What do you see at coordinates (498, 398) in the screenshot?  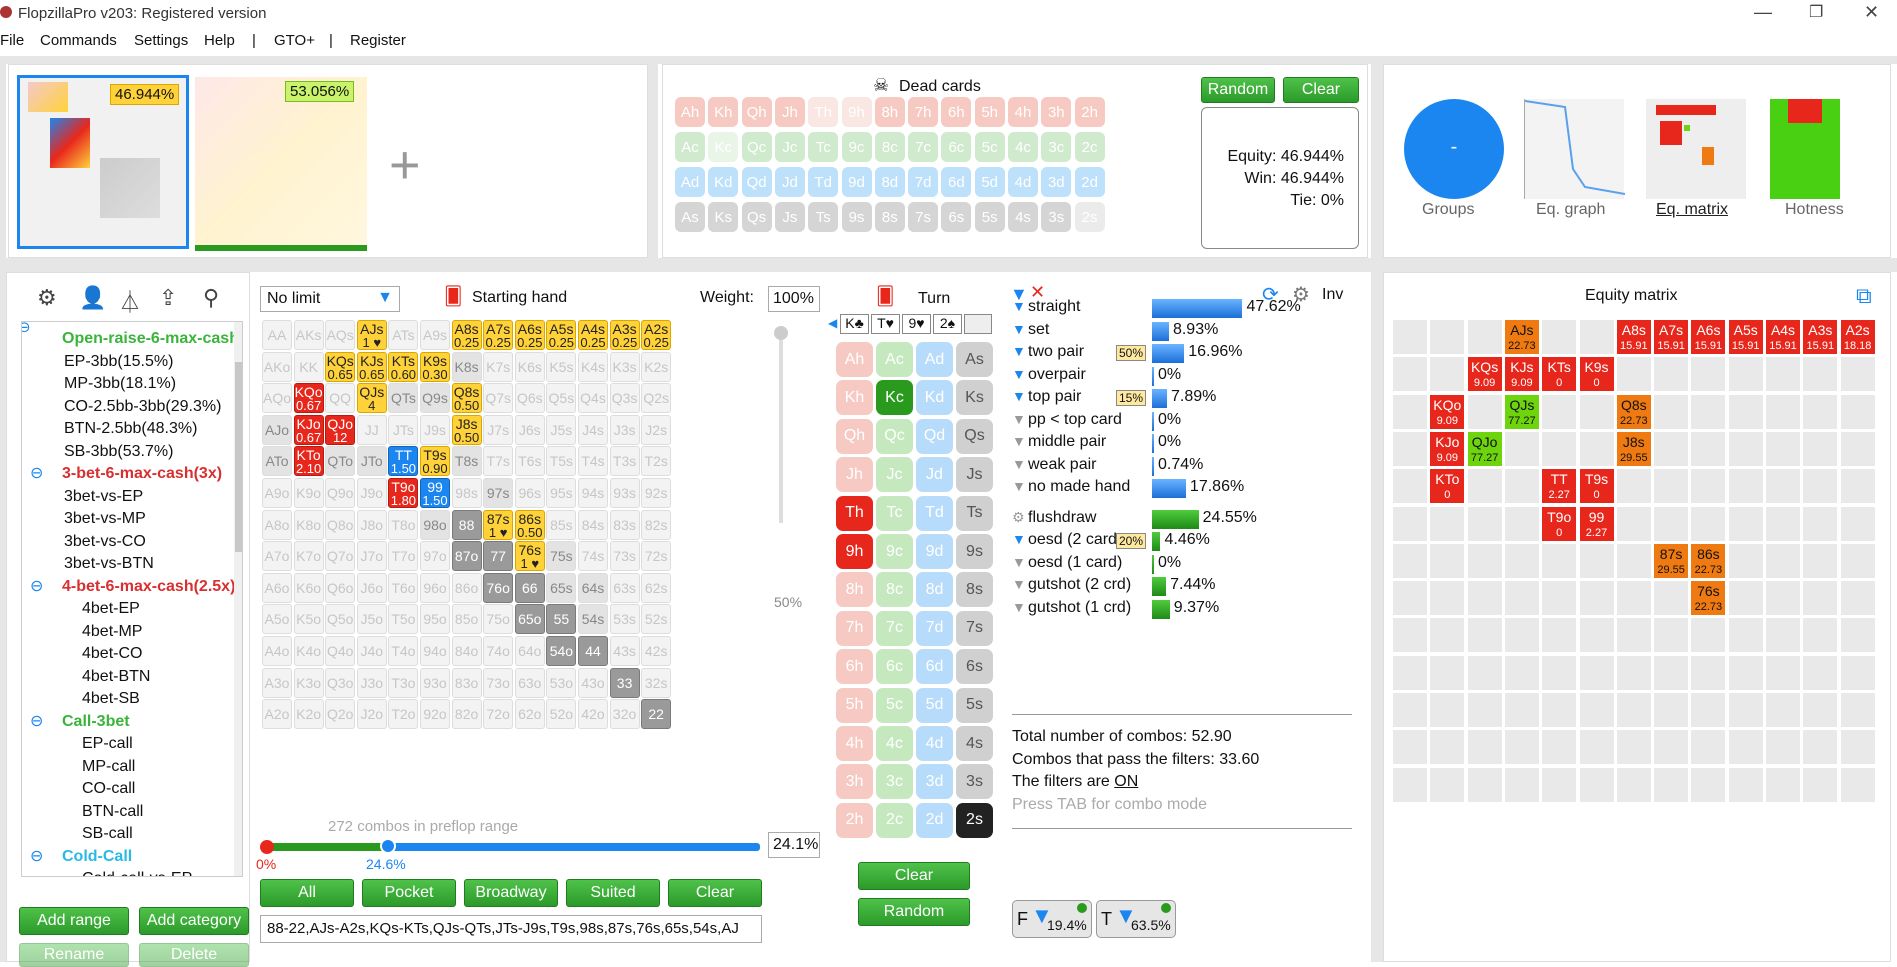 I see `hand-cell: Q7s` at bounding box center [498, 398].